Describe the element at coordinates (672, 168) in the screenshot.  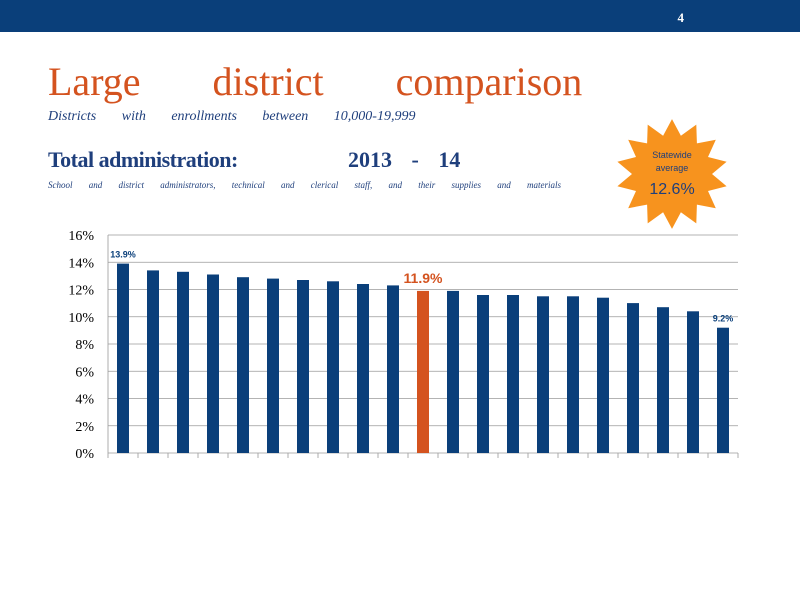
I see `badge-line2: average` at that location.